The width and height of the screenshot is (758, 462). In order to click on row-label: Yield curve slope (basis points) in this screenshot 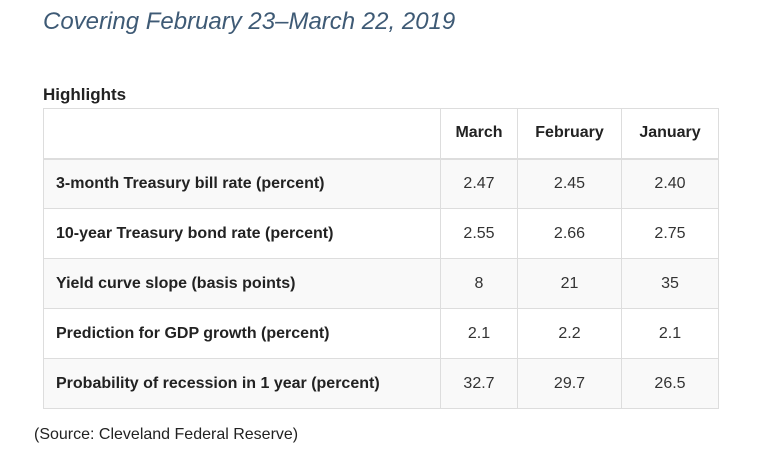, I will do `click(242, 283)`.